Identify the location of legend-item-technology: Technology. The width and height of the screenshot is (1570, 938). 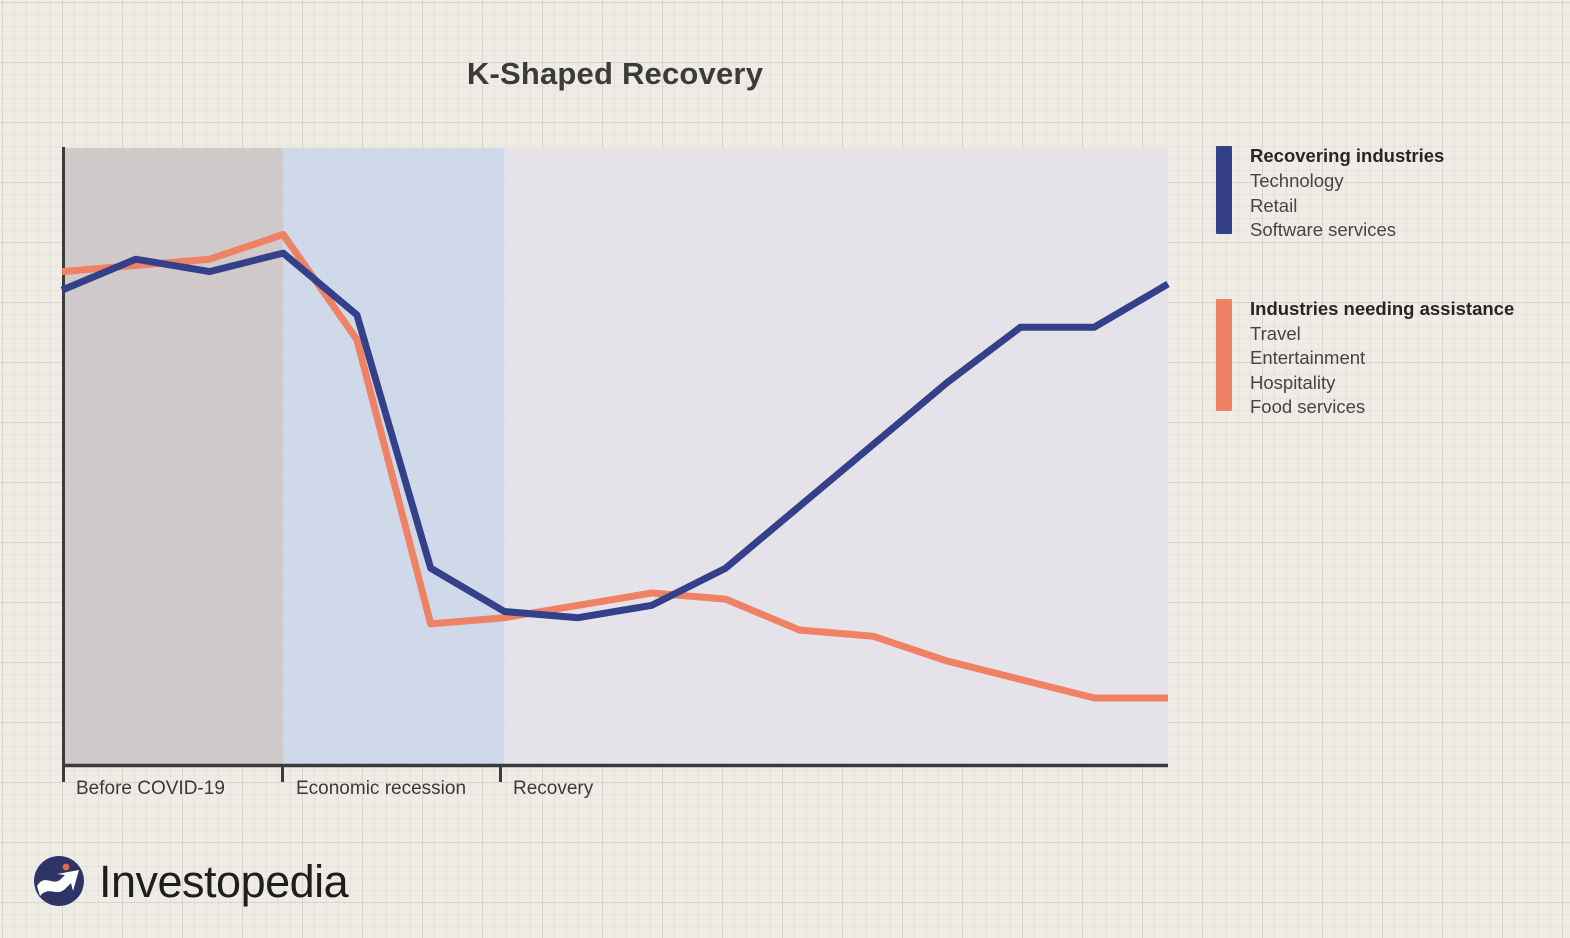
(1297, 180).